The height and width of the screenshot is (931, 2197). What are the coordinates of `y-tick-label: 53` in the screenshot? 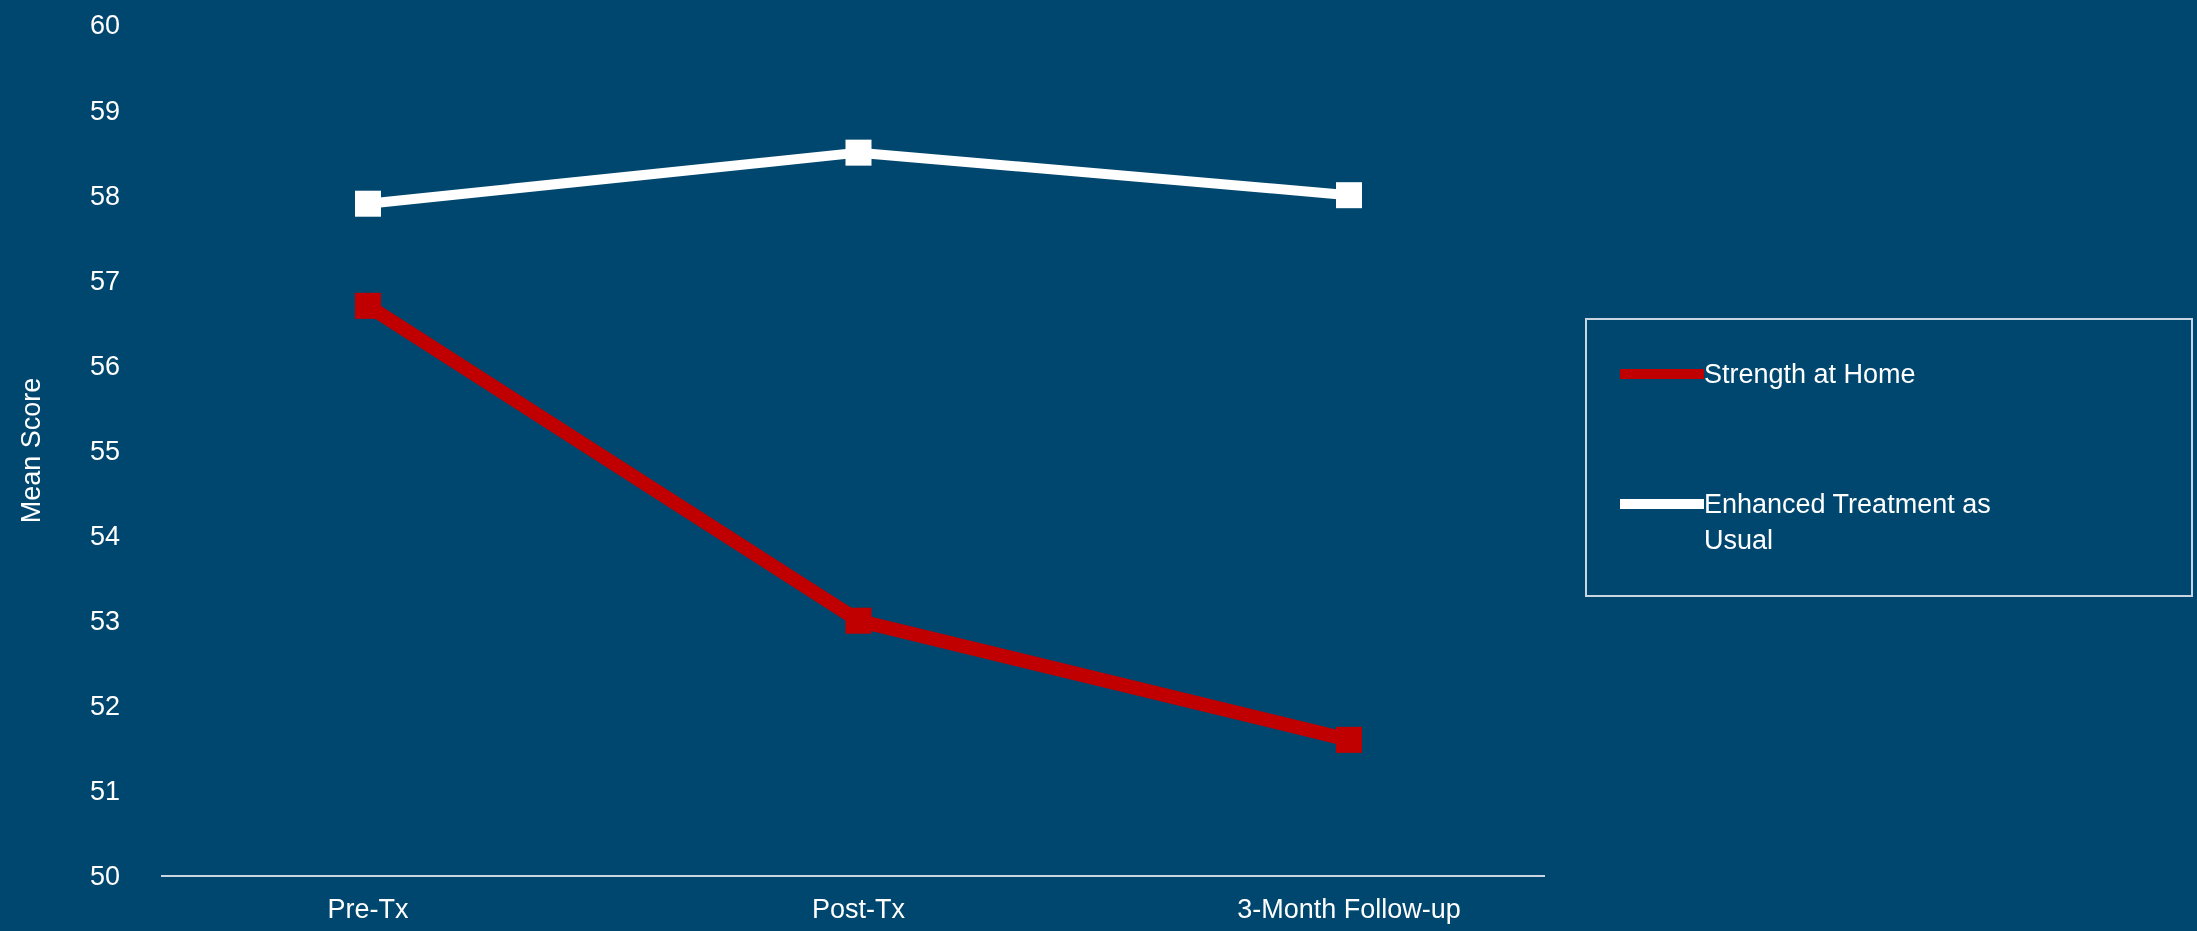 It's located at (104, 621).